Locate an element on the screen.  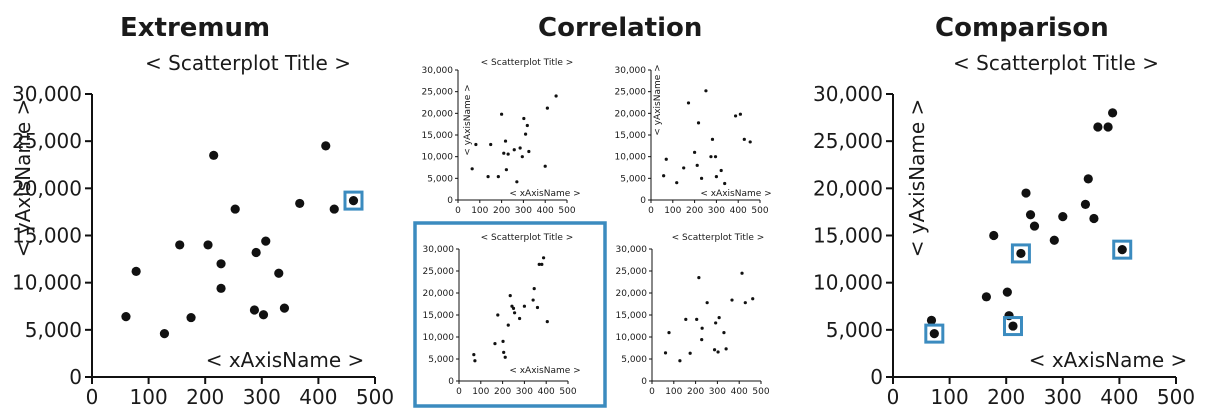
y-axis-label: < yAxisName > is located at coordinates (917, 178).